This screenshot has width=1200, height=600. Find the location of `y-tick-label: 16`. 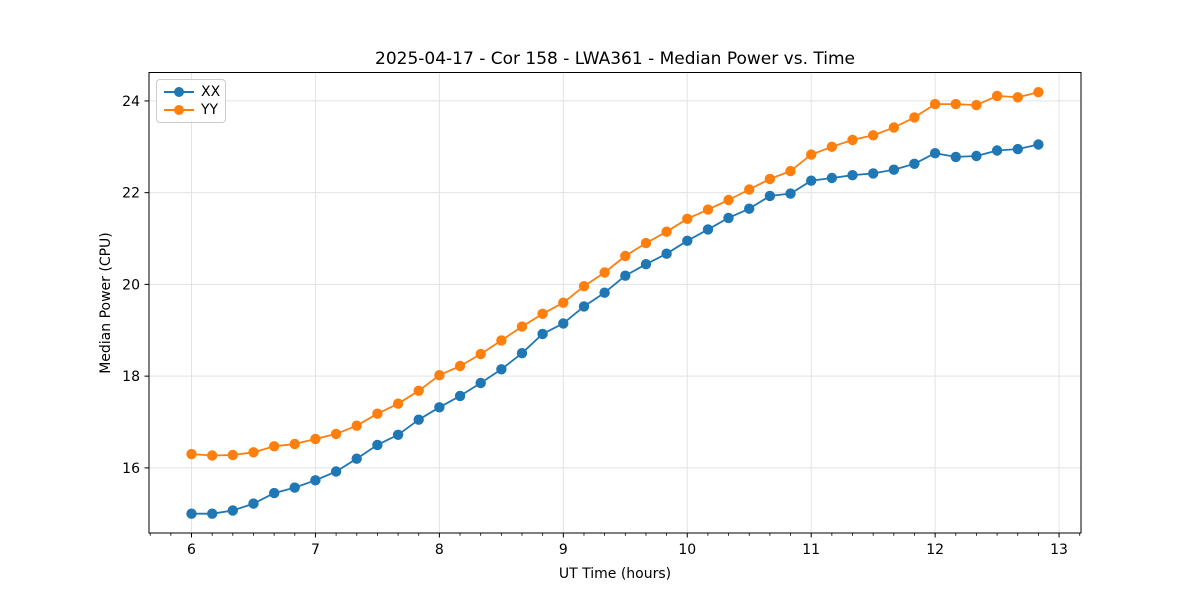

y-tick-label: 16 is located at coordinates (131, 469).